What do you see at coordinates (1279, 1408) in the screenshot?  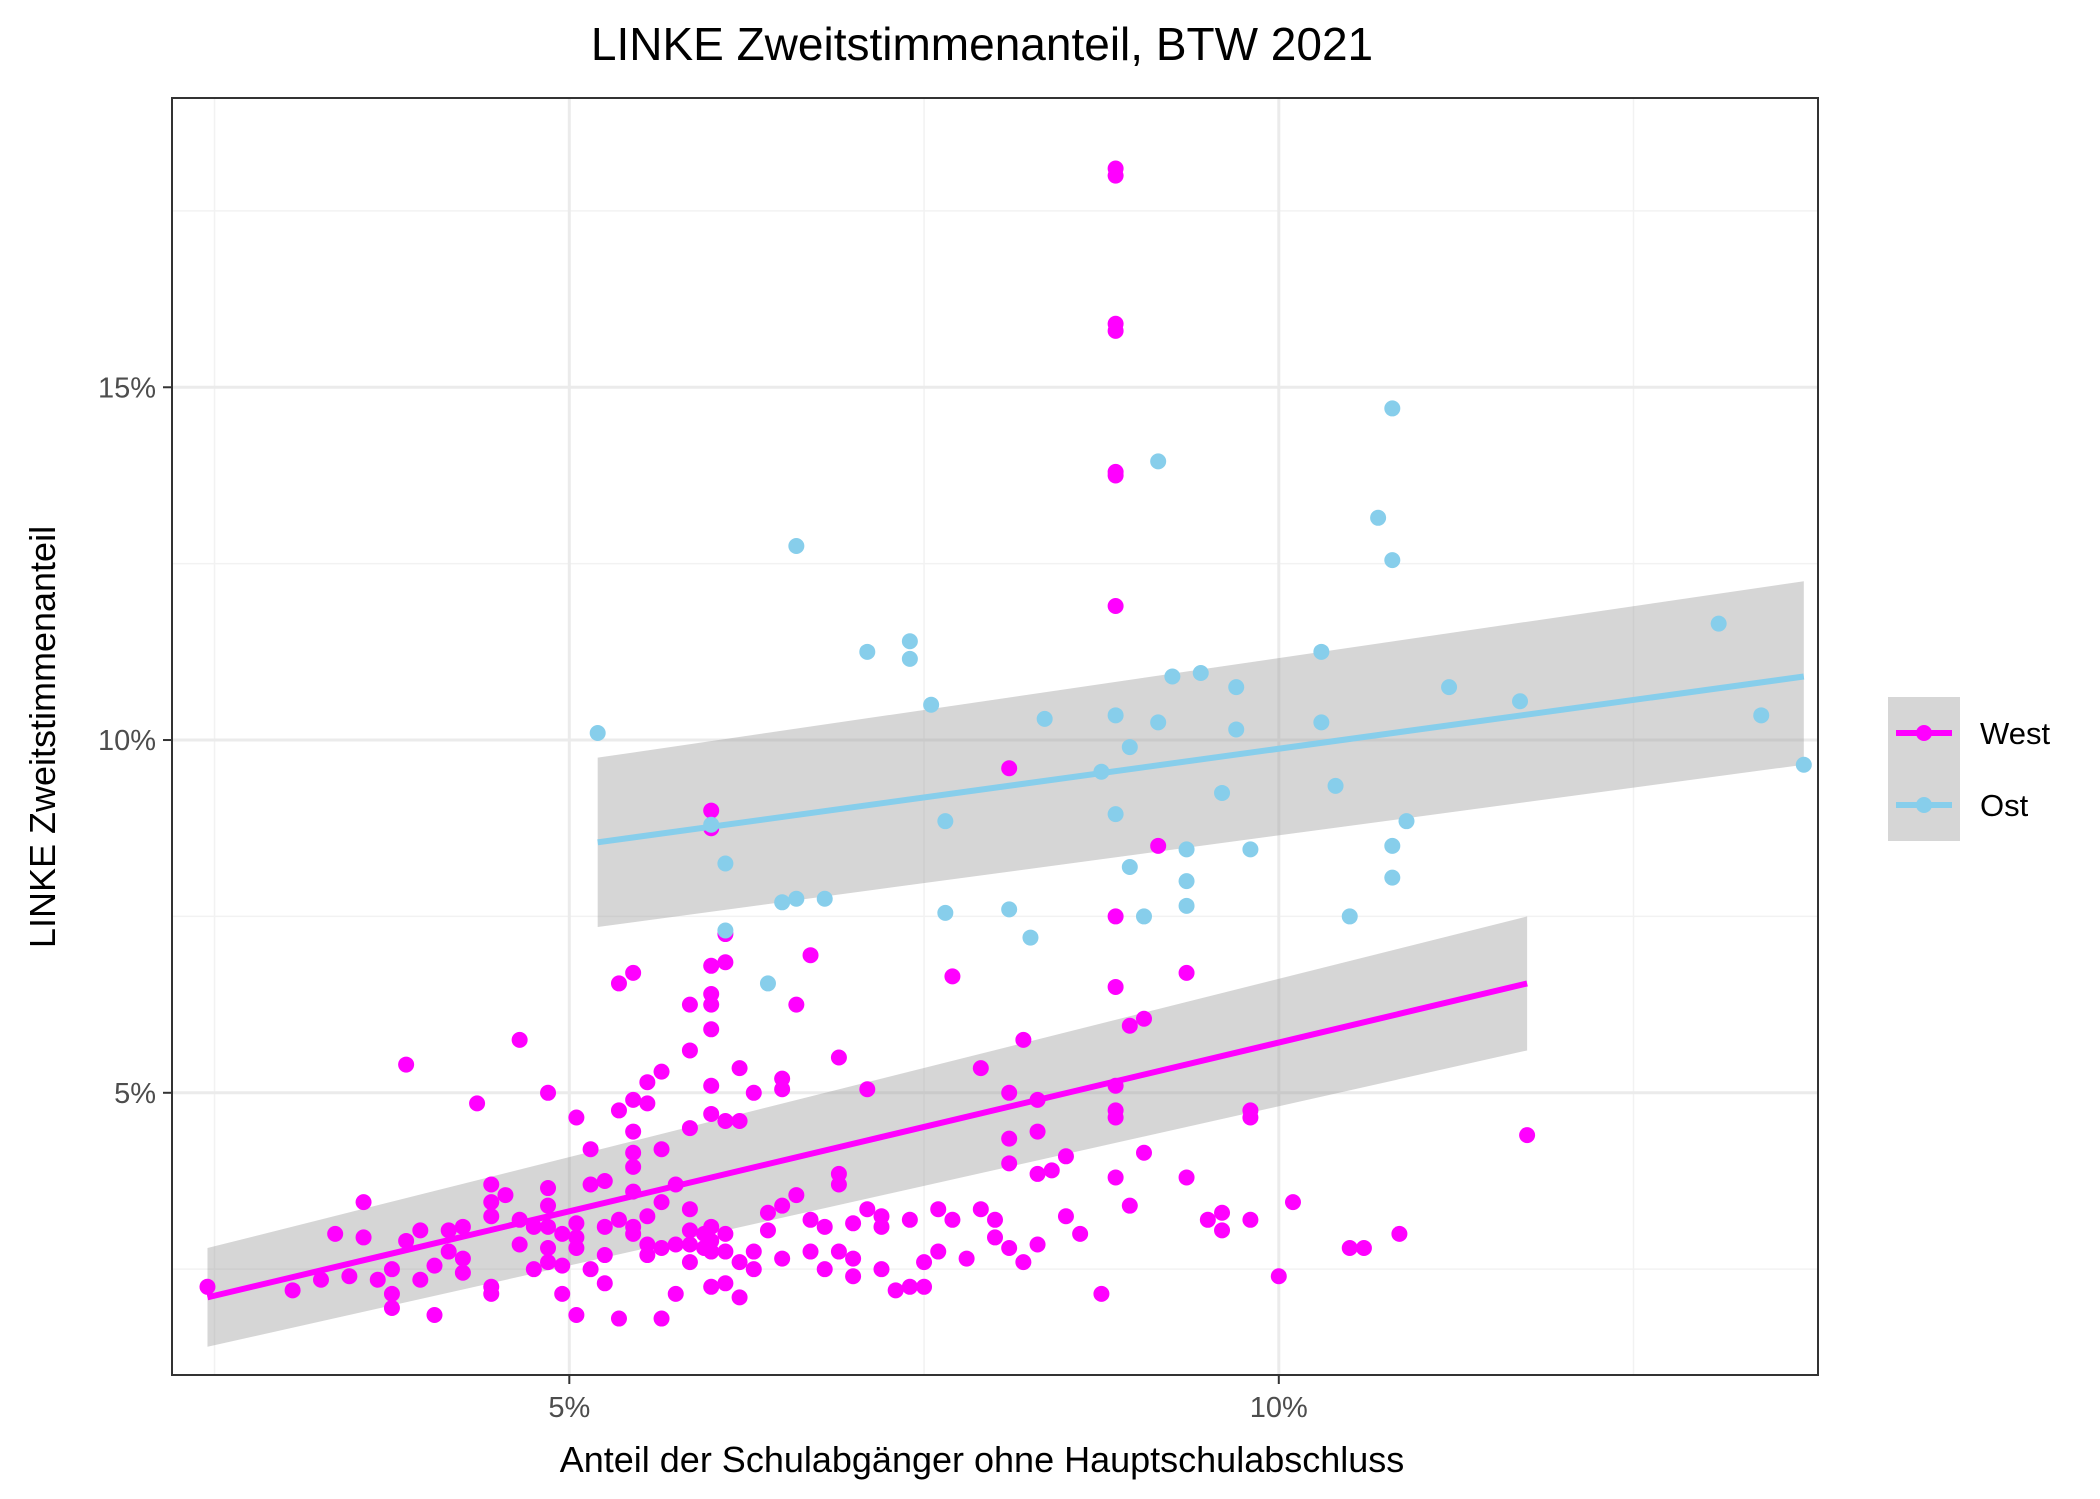 I see `x-tick-label: 10%` at bounding box center [1279, 1408].